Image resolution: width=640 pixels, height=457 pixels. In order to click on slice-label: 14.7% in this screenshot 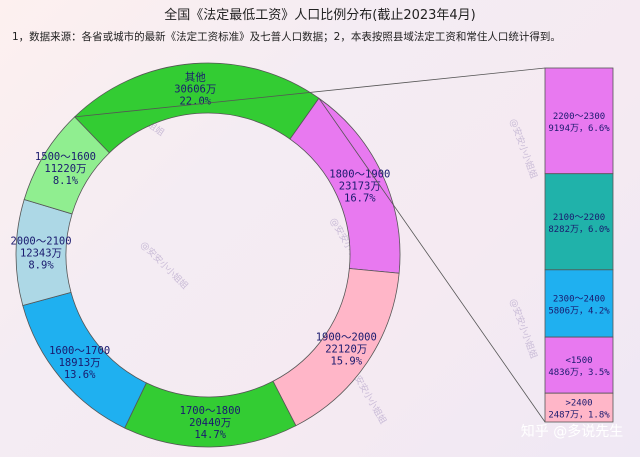, I will do `click(210, 435)`.